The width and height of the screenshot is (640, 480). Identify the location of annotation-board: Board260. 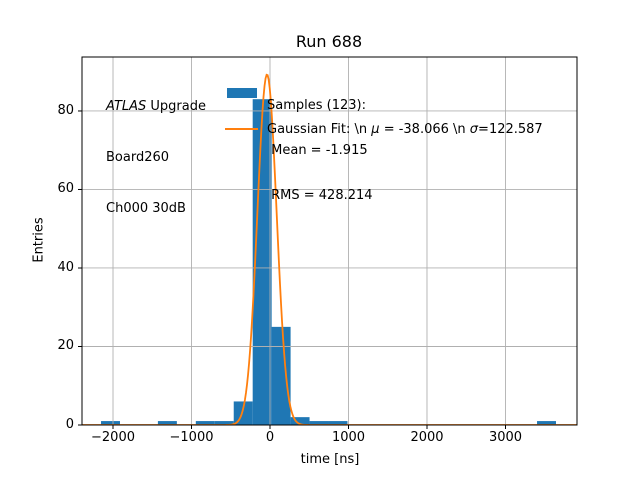
(138, 157).